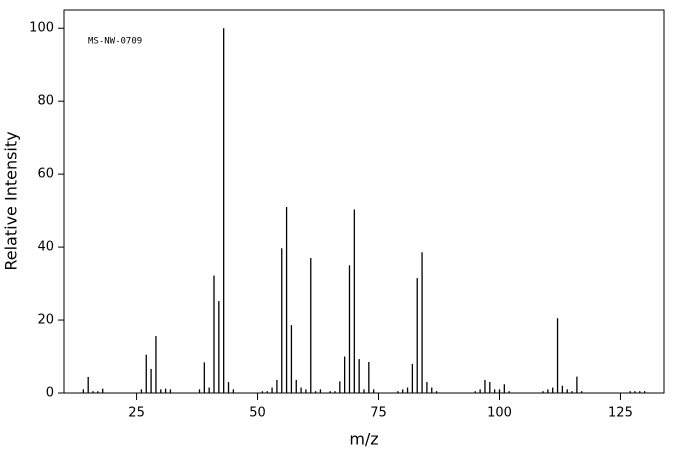 The height and width of the screenshot is (455, 676). I want to click on x-tick-label: 100, so click(499, 413).